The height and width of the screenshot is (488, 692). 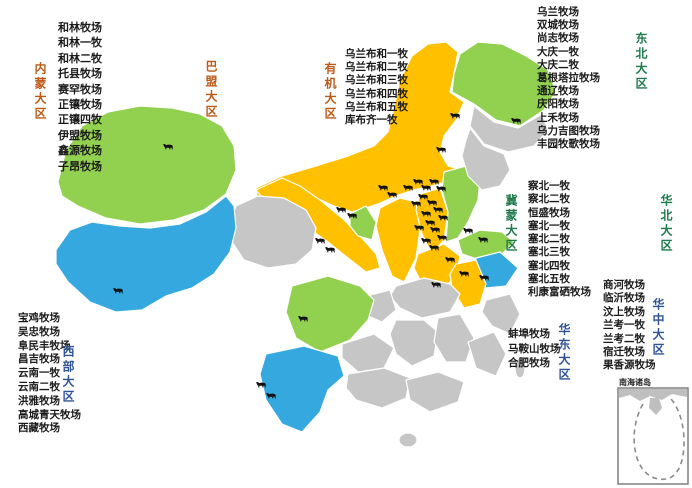 What do you see at coordinates (635, 382) in the screenshot?
I see `inset-caption: 南海诸岛` at bounding box center [635, 382].